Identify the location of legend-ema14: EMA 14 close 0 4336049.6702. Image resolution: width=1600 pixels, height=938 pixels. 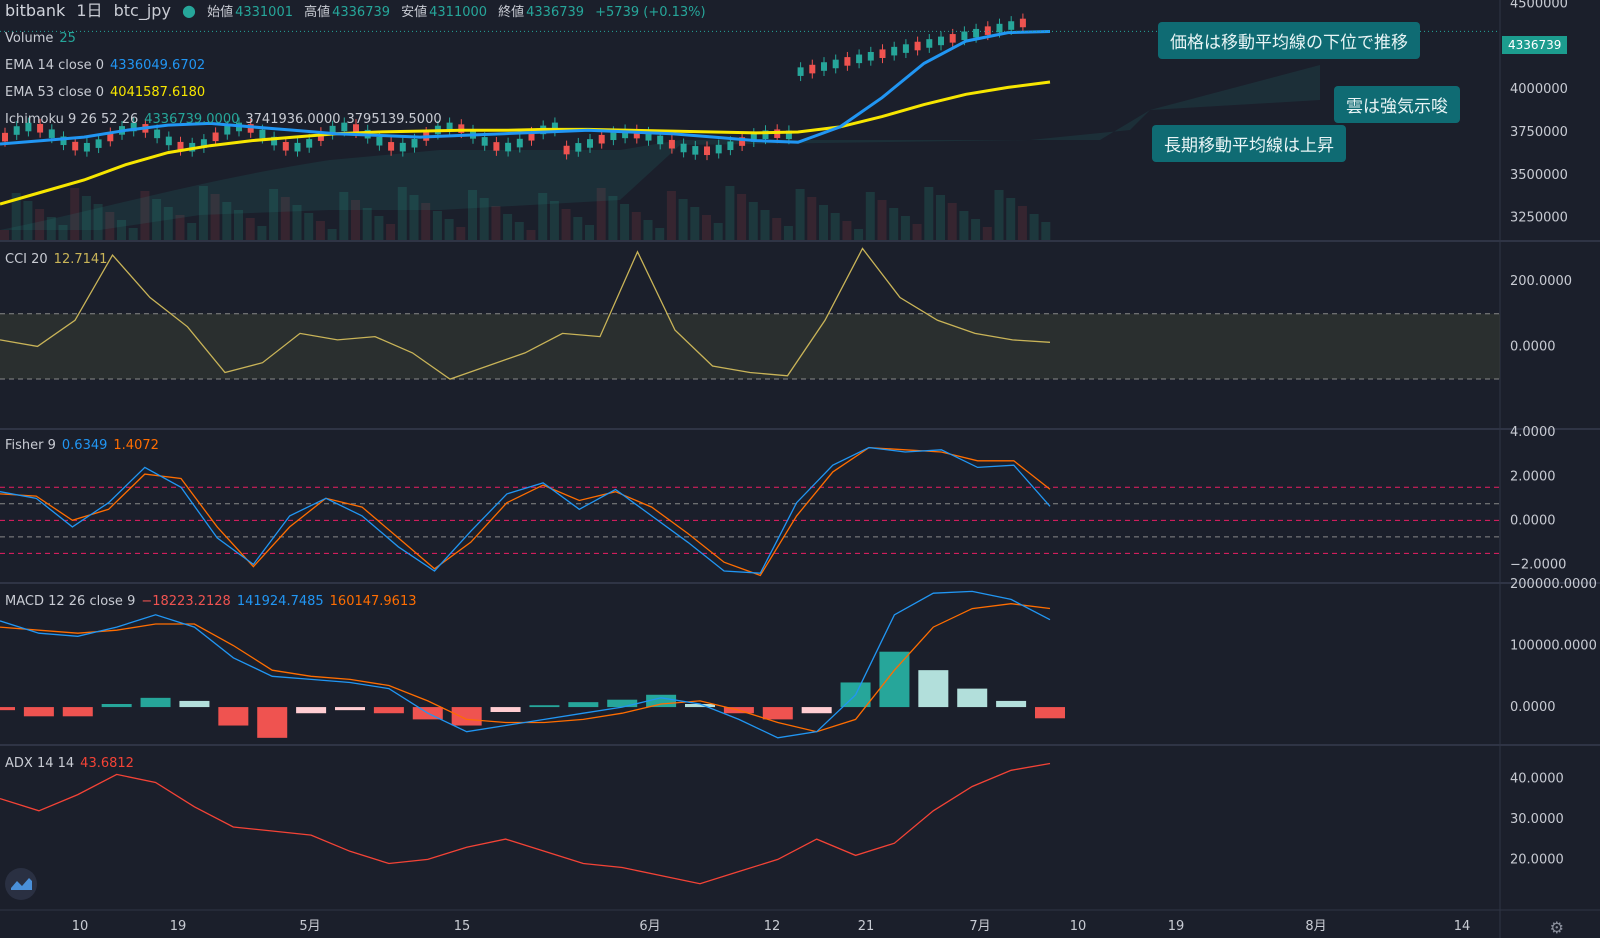
(105, 65).